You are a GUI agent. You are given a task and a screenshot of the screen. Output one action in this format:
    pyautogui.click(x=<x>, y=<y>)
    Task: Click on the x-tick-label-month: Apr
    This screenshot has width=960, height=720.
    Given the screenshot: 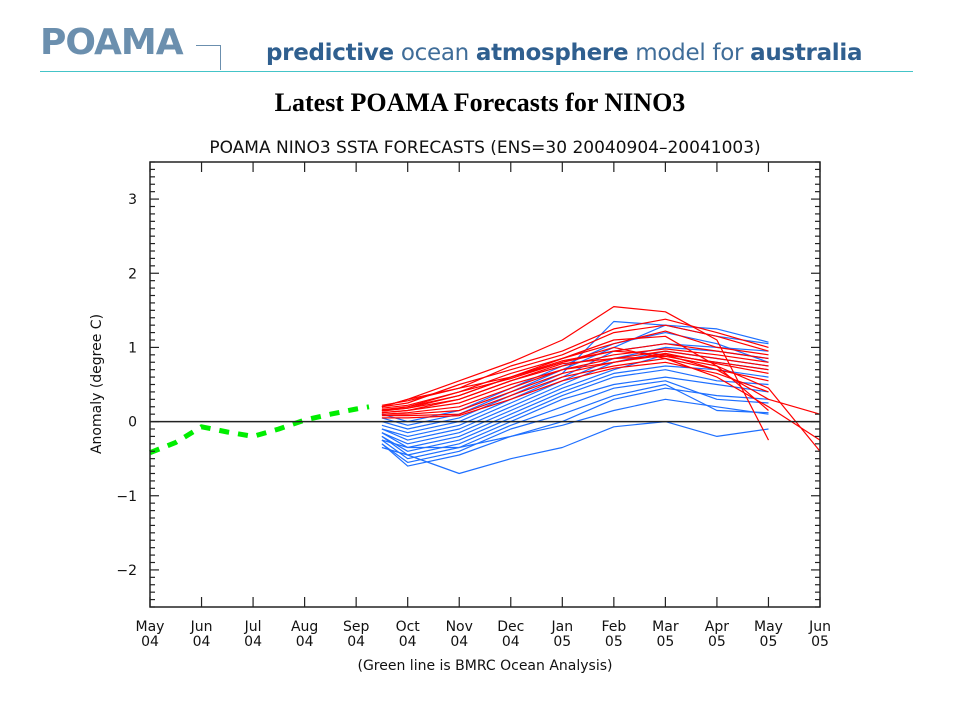 What is the action you would take?
    pyautogui.click(x=717, y=627)
    